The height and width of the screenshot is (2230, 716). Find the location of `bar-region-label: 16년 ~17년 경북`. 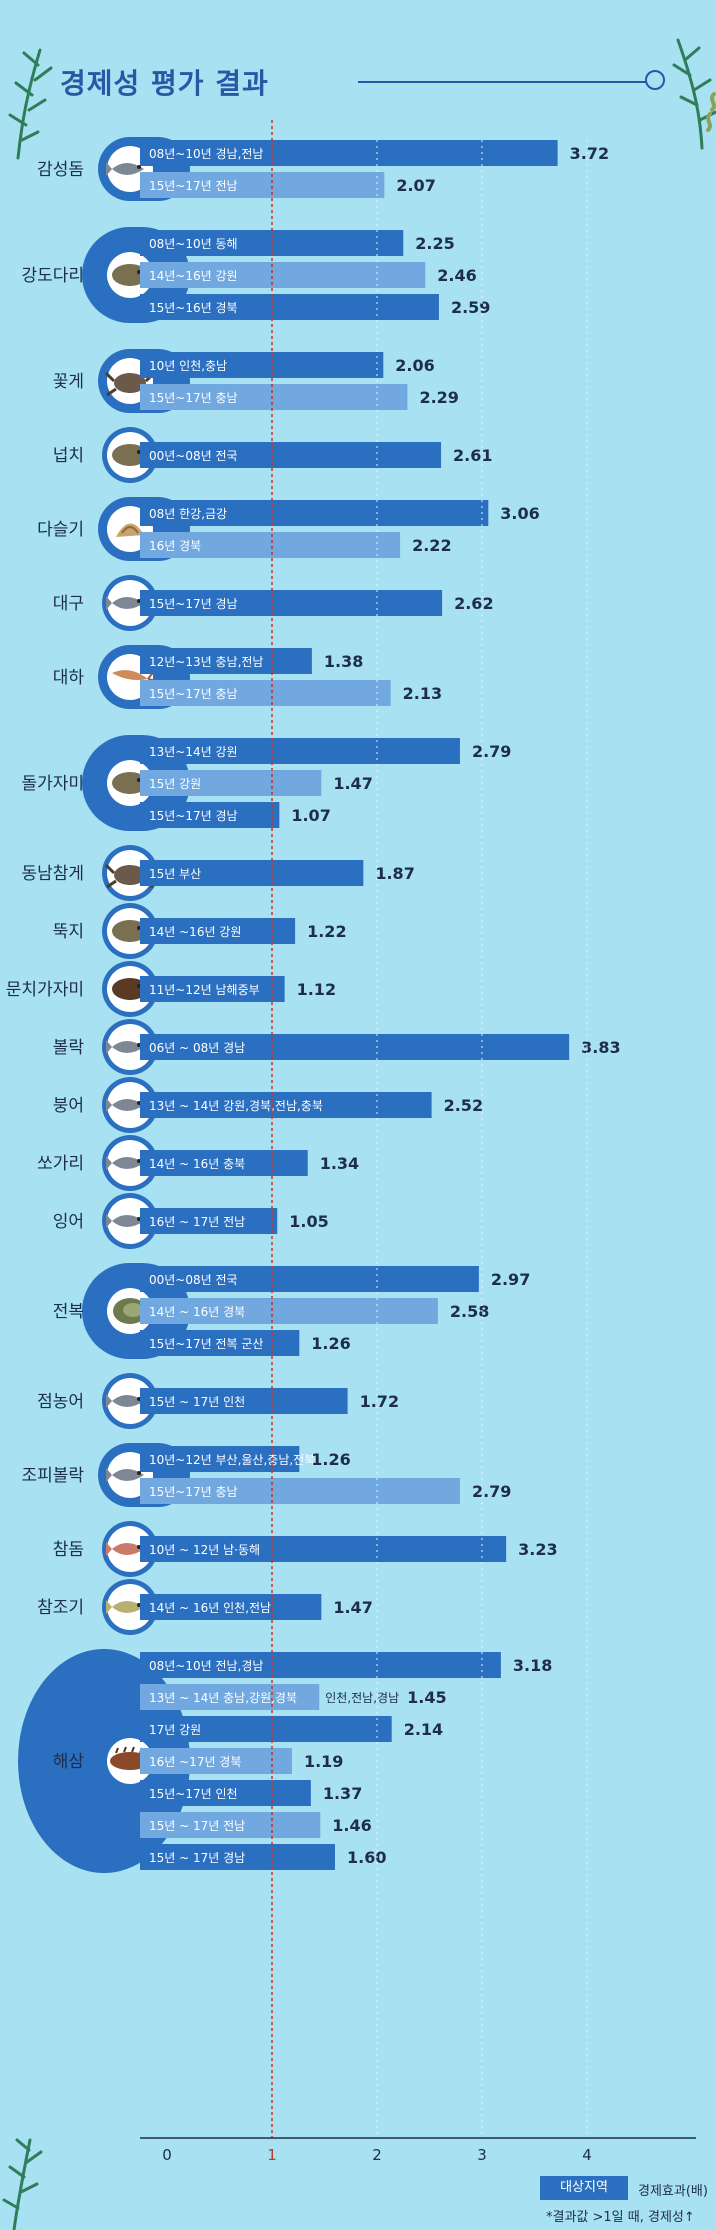

bar-region-label: 16년 ~17년 경북 is located at coordinates (195, 1762).